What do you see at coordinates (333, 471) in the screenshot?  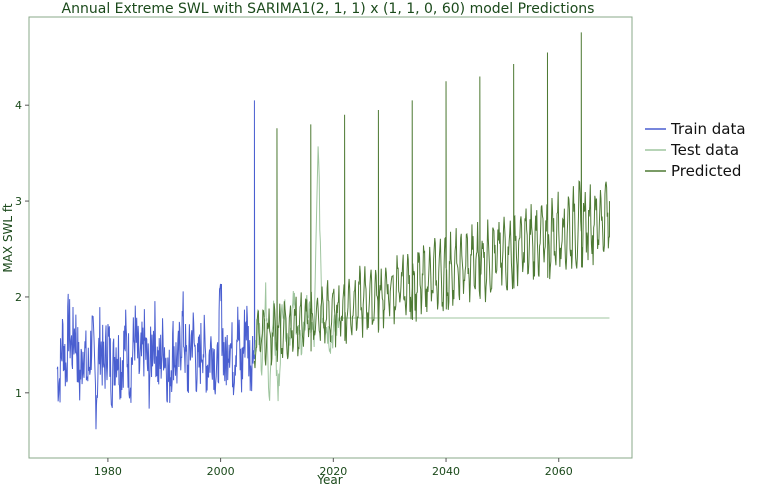 I see `x-tick-label: 2020` at bounding box center [333, 471].